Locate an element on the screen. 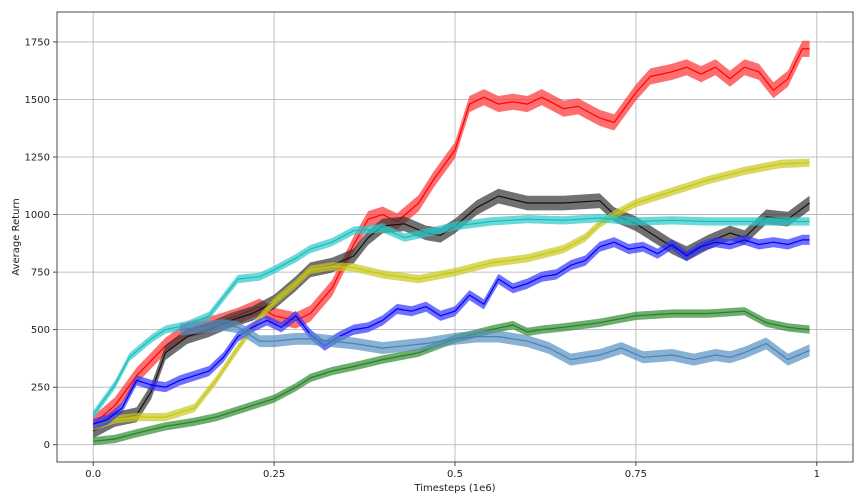  x-tick-label: 0.0 is located at coordinates (93, 474).